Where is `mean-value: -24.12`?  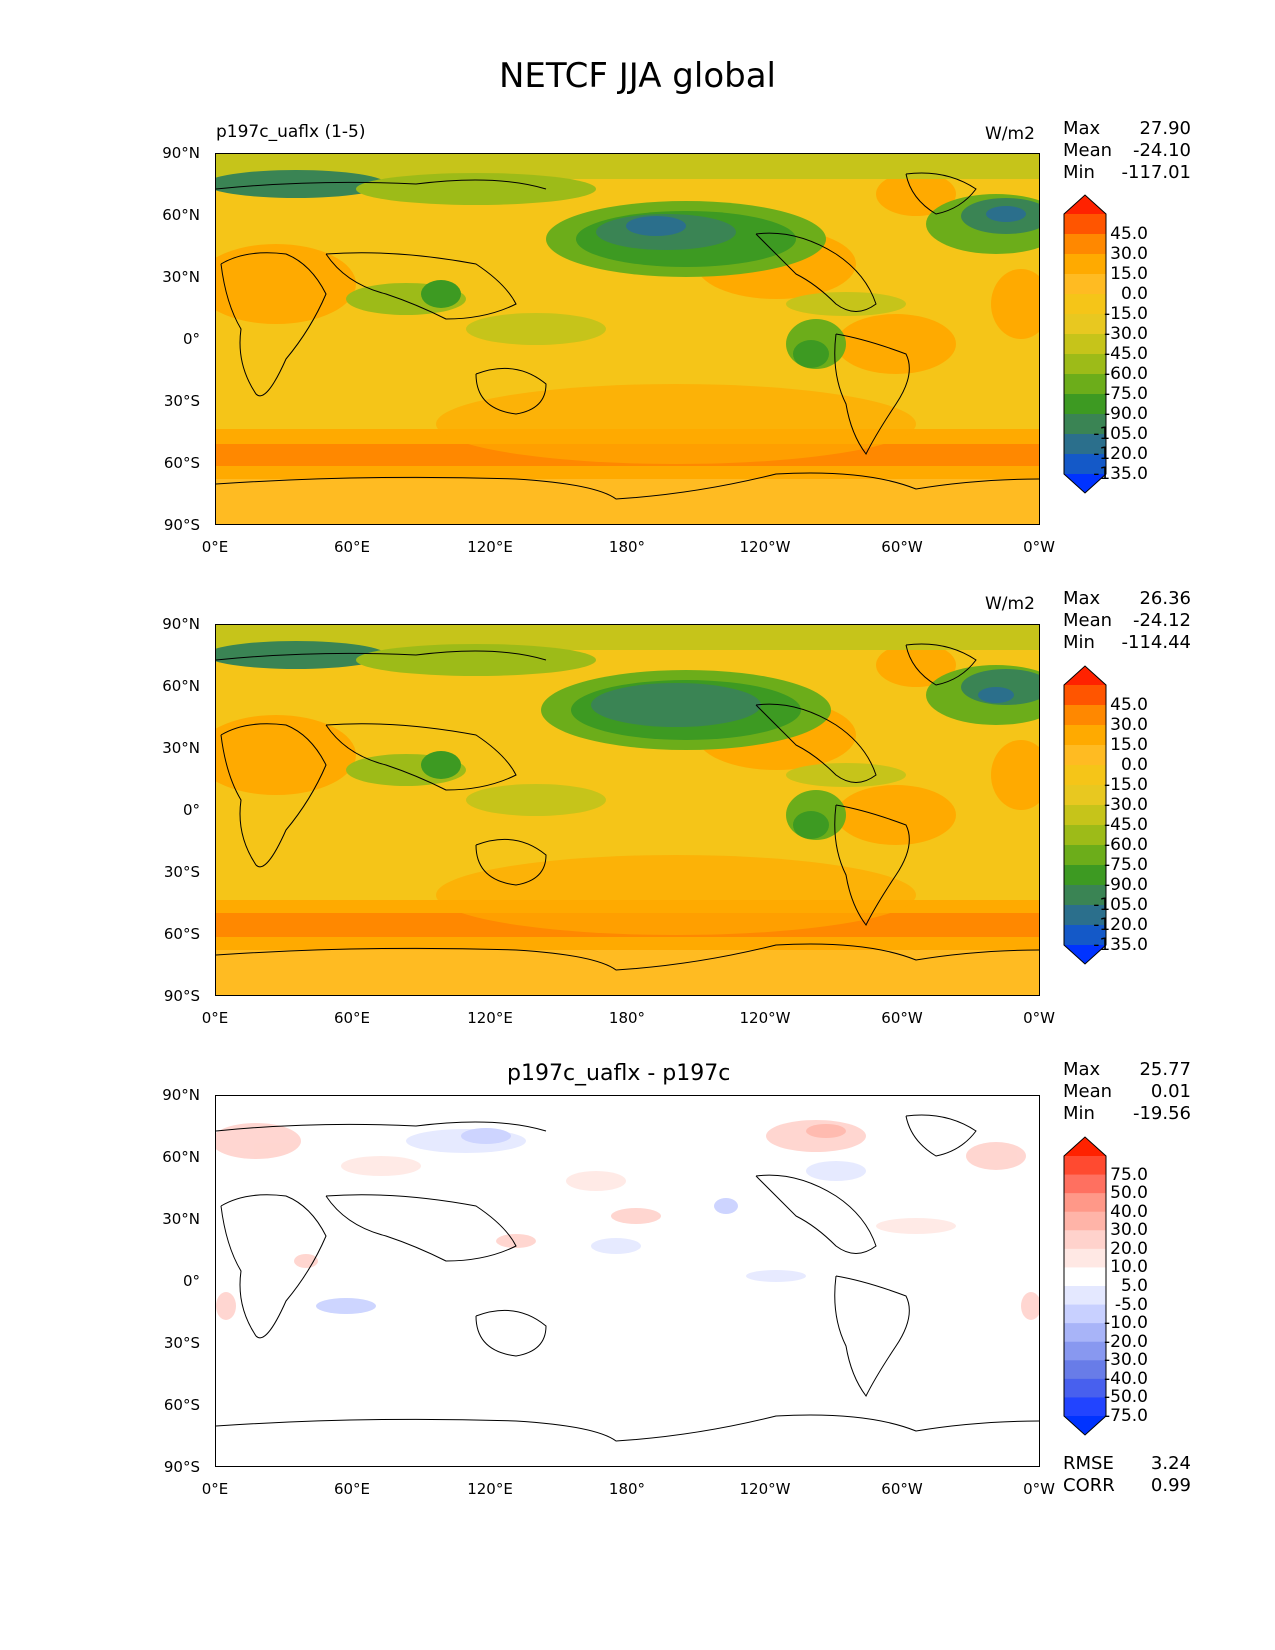
mean-value: -24.12 is located at coordinates (1161, 620).